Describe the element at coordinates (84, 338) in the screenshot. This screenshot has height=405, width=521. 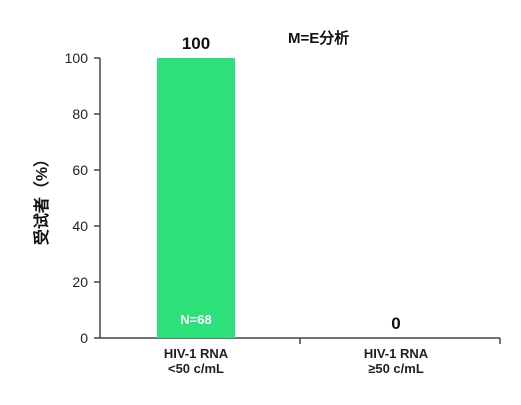
I see `y-tick-label: 0` at that location.